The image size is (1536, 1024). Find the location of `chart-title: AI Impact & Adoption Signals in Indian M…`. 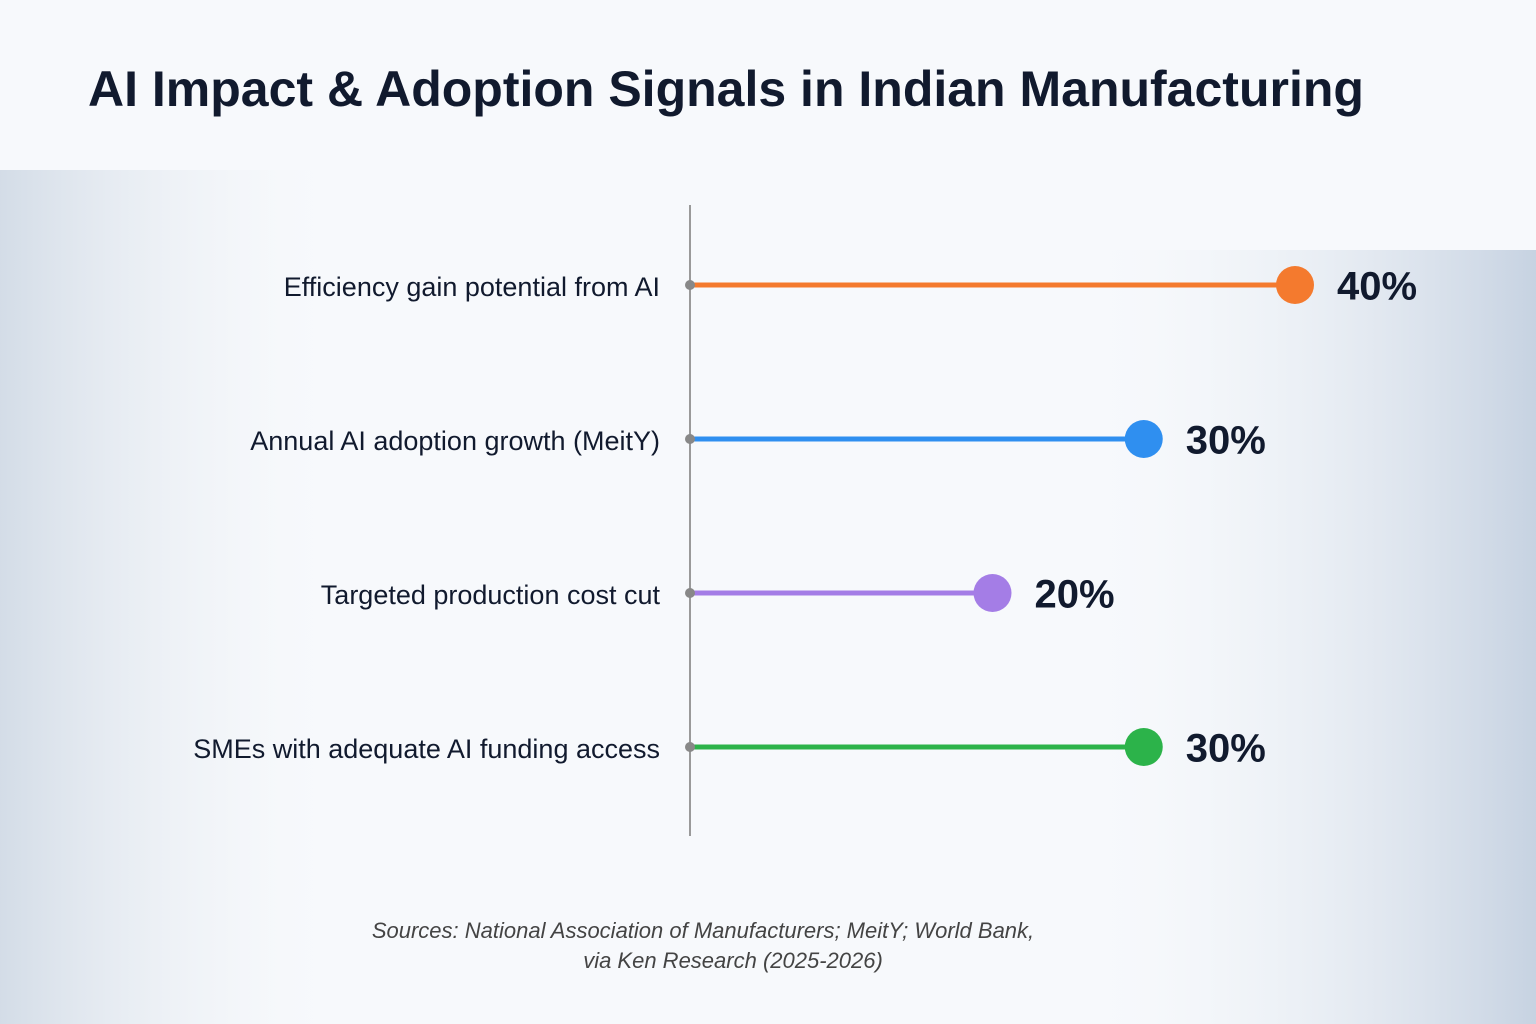

chart-title: AI Impact & Adoption Signals in Indian M… is located at coordinates (726, 89).